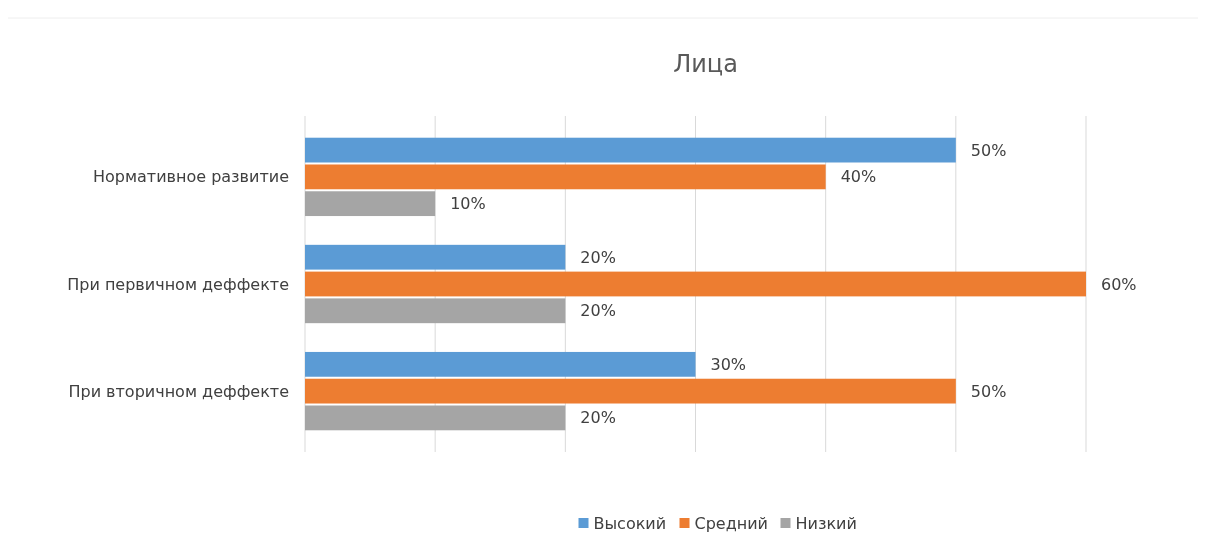 The image size is (1206, 552). I want to click on legend-label: Средний, so click(731, 523).